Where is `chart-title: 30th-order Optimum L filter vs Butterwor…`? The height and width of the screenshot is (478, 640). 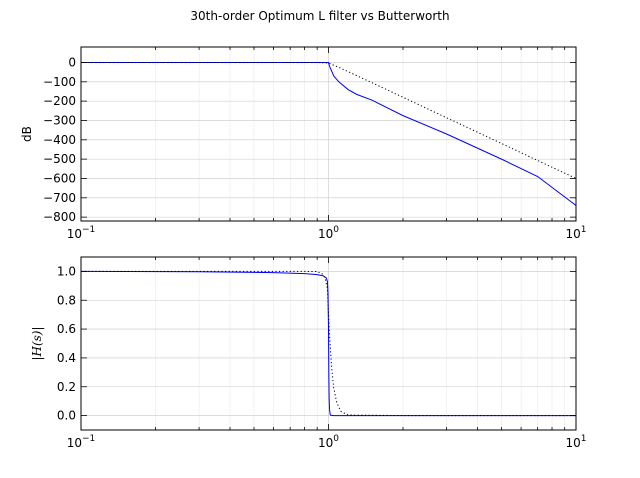
chart-title: 30th-order Optimum L filter vs Butterwor… is located at coordinates (319, 16).